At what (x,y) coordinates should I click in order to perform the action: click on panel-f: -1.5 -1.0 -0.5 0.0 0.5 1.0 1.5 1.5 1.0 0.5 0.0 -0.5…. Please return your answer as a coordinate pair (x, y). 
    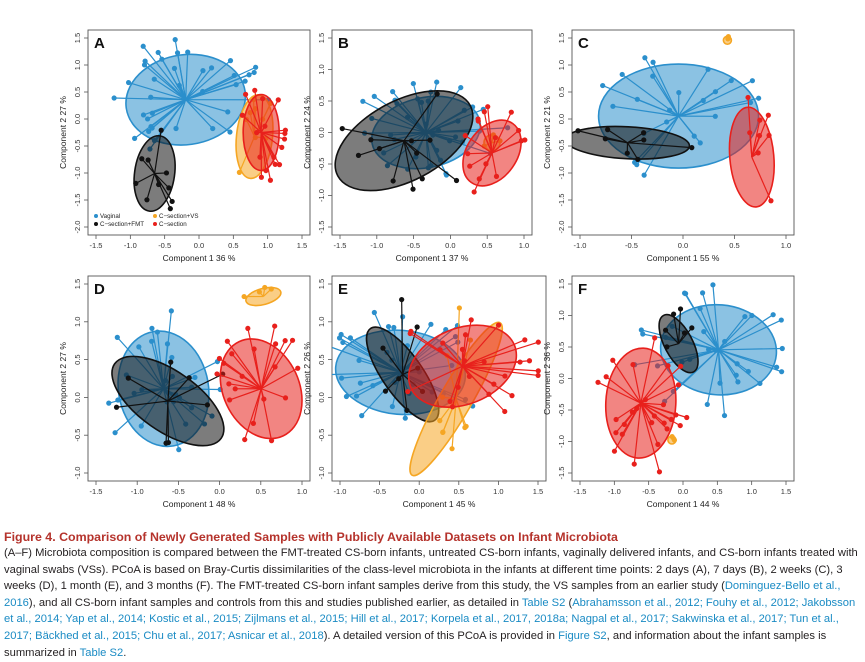
    Looking at the image, I should click on (668, 392).